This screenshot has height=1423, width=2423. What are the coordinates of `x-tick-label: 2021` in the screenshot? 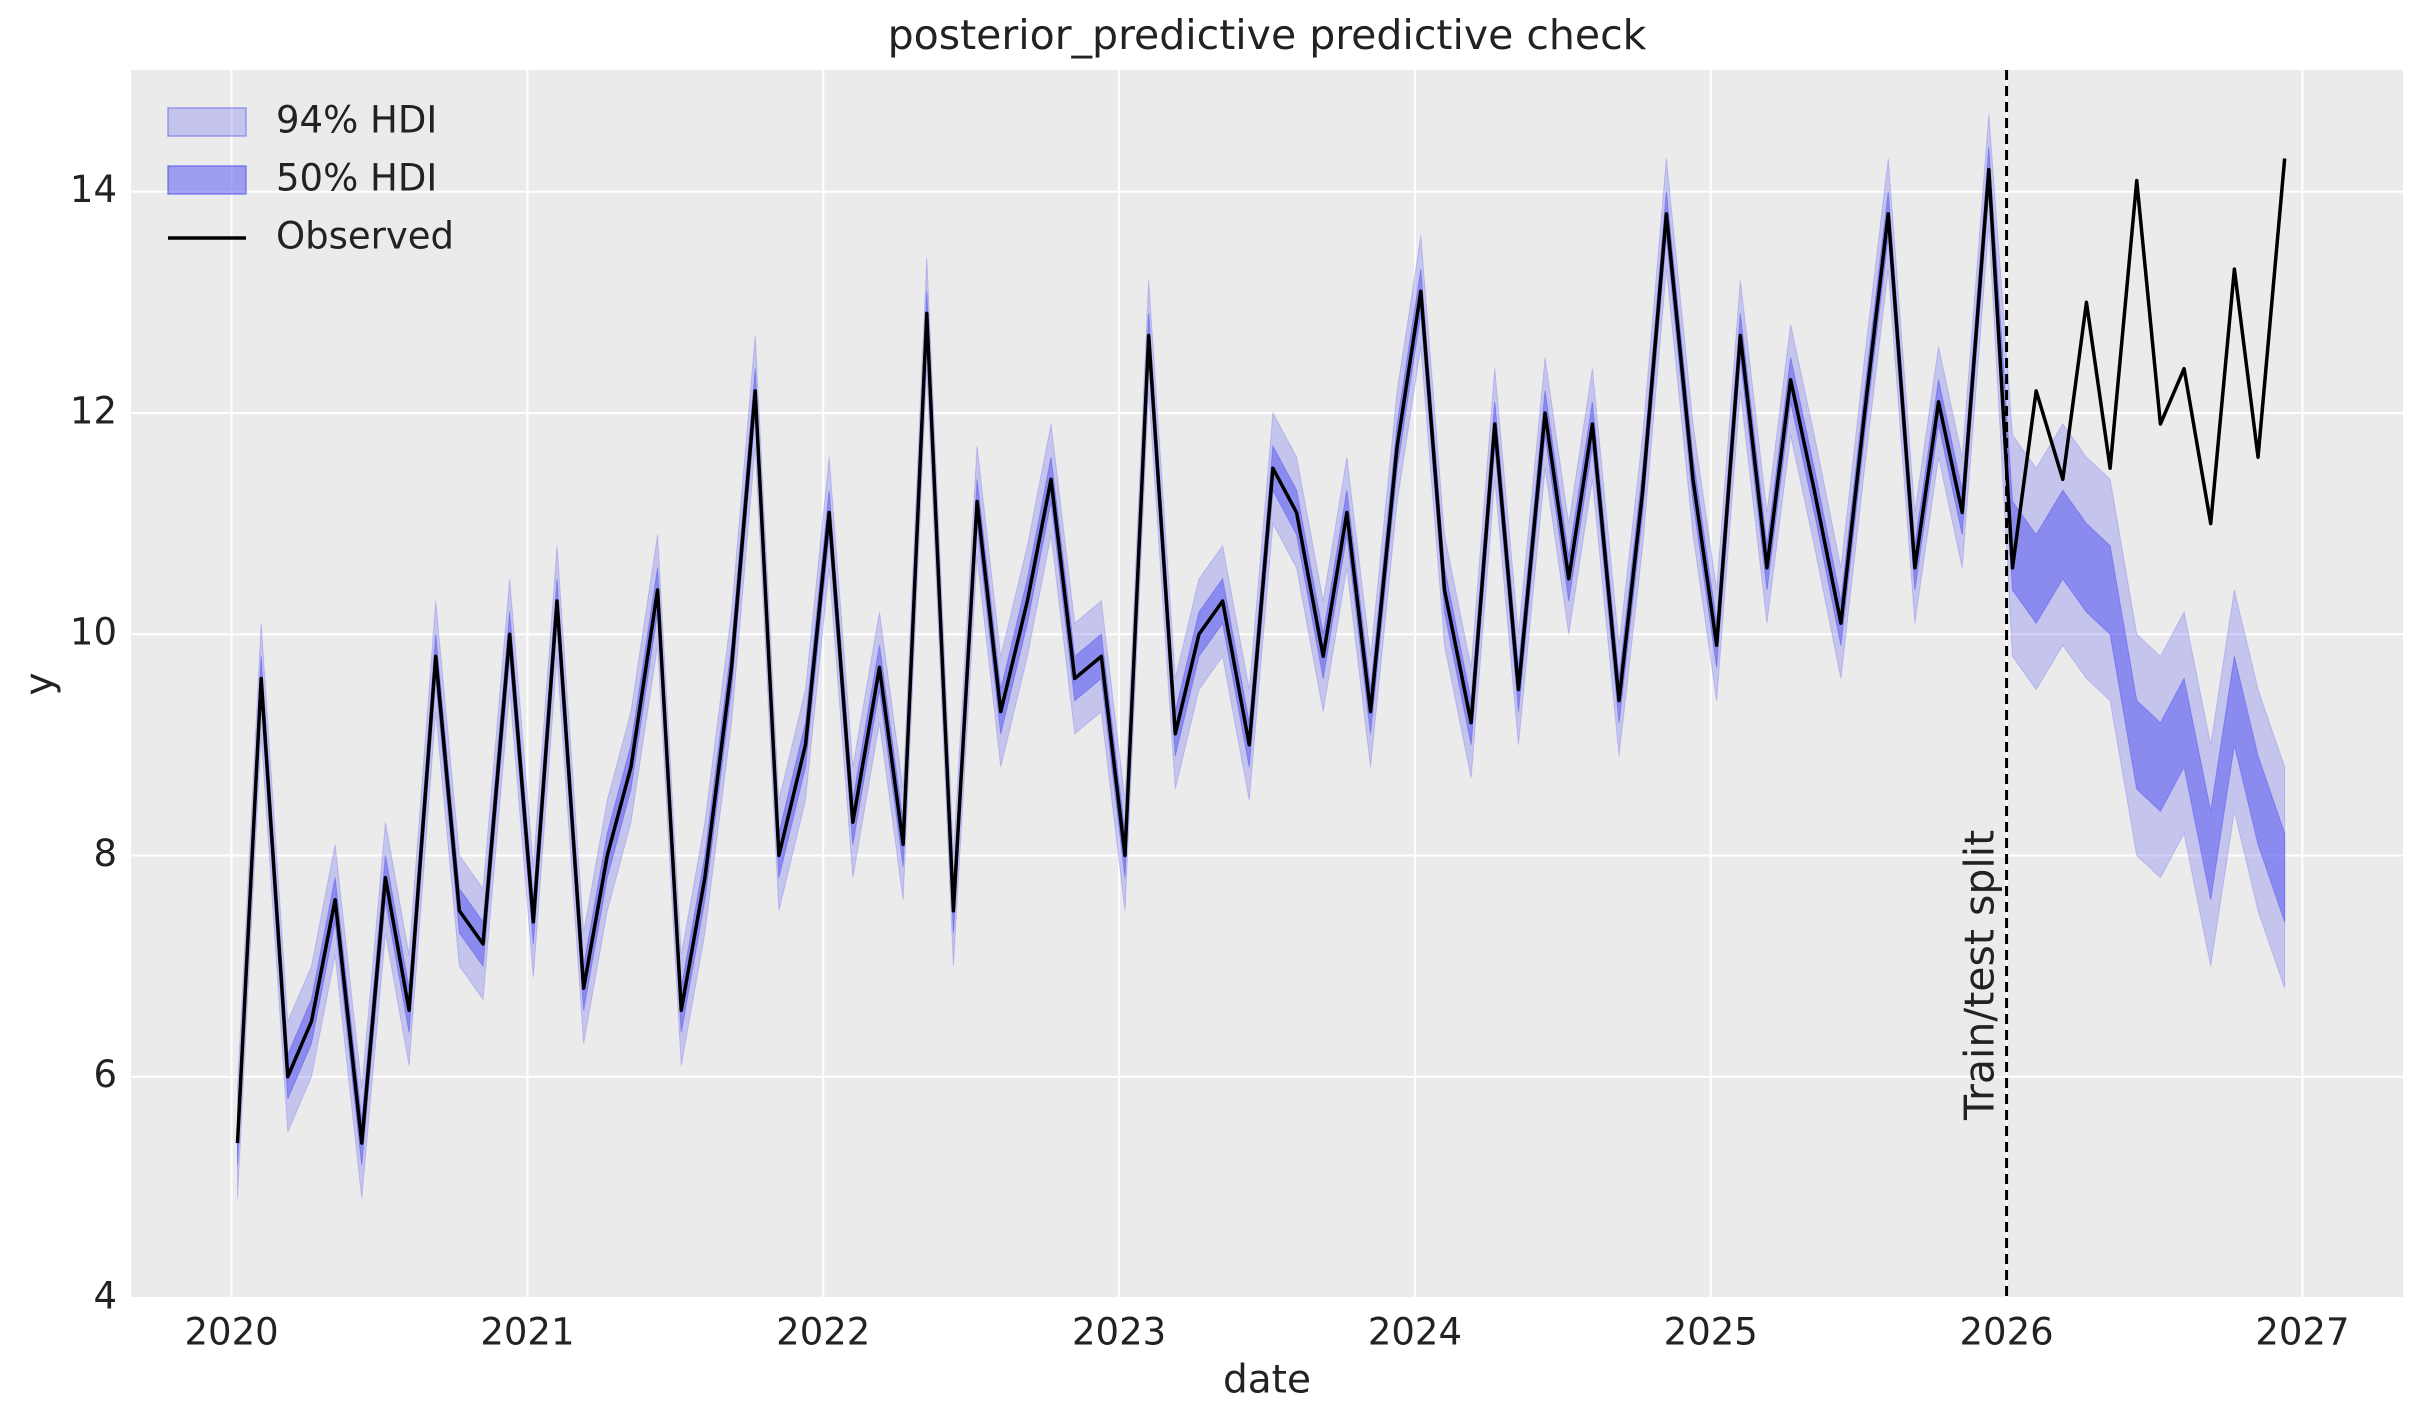 It's located at (527, 1332).